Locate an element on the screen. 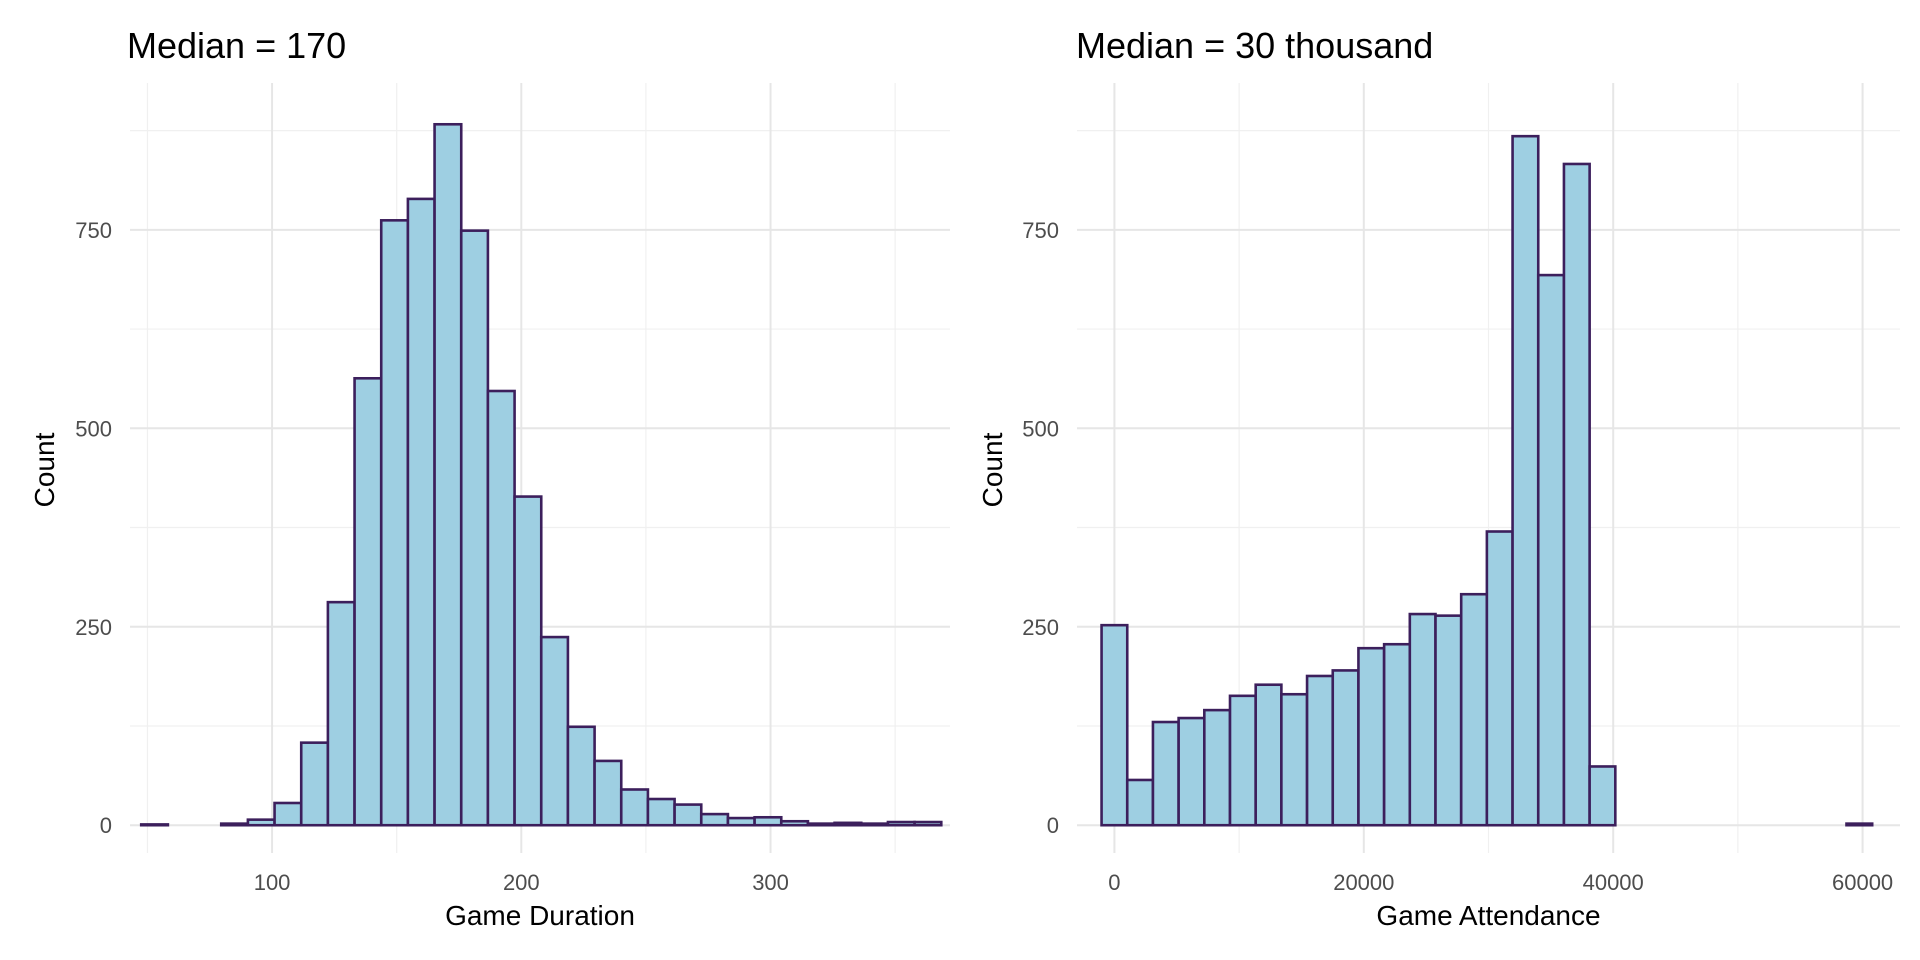  x-tick-label: 0 is located at coordinates (1114, 882).